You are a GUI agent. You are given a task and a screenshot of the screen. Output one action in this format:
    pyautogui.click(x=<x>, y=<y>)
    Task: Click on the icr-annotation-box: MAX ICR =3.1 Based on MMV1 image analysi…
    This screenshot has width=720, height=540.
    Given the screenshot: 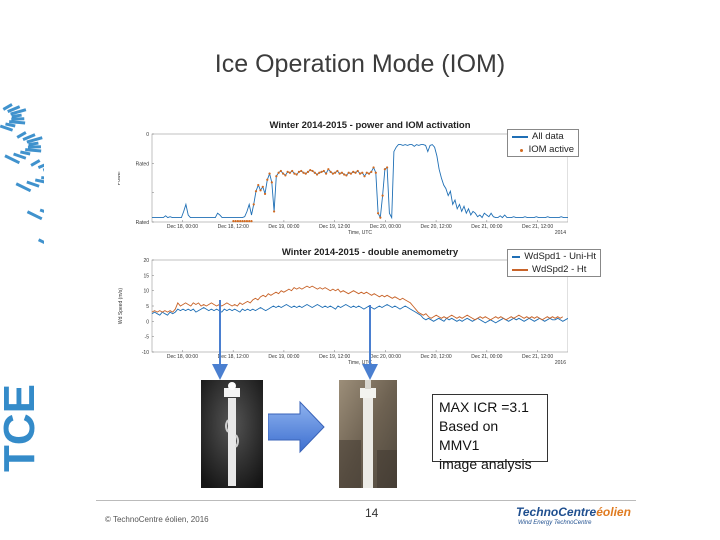 What is the action you would take?
    pyautogui.click(x=490, y=433)
    